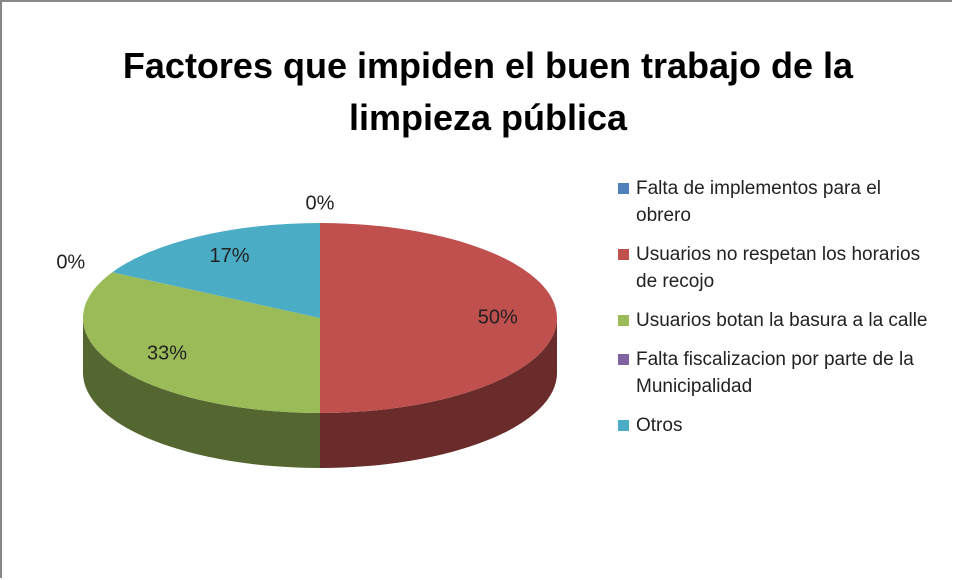  What do you see at coordinates (783, 425) in the screenshot?
I see `legend-item: Otros` at bounding box center [783, 425].